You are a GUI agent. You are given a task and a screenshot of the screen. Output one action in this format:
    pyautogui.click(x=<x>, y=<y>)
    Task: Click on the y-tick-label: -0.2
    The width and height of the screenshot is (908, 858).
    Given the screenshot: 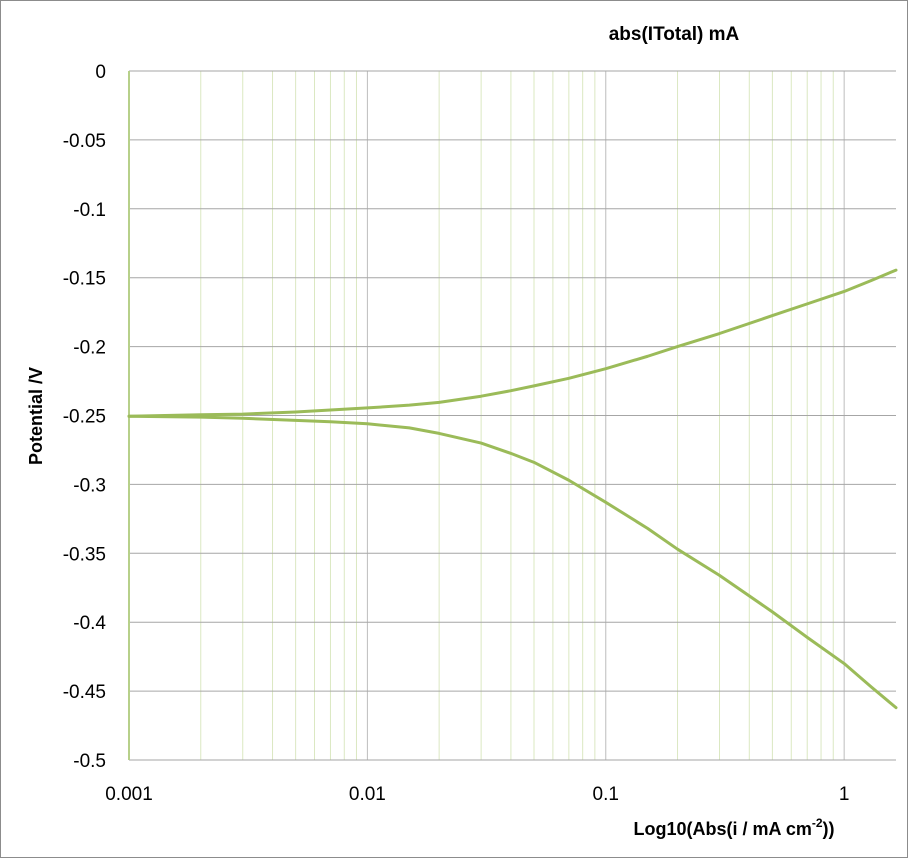 What is the action you would take?
    pyautogui.click(x=89, y=348)
    